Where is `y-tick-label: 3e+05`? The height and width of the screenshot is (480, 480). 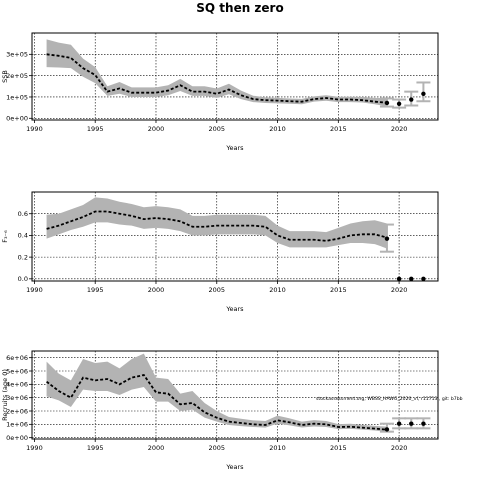
y-tick-label: 3e+05 is located at coordinates (17, 55).